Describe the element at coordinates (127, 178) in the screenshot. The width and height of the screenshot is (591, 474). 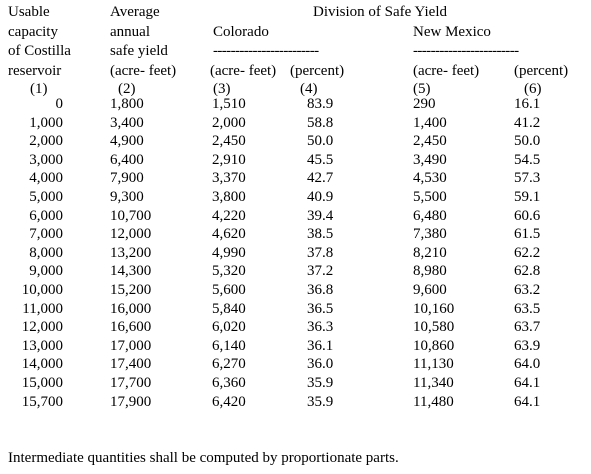
I see `table-cell: 7,900` at that location.